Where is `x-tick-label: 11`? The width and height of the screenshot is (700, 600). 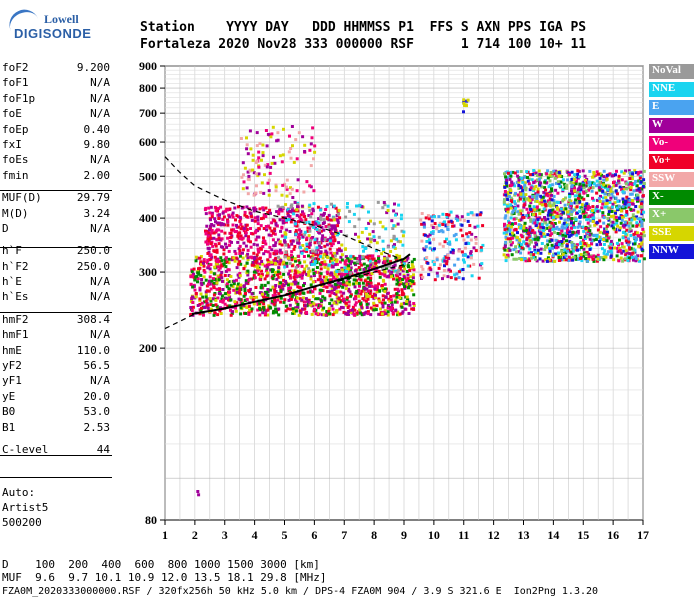
x-tick-label: 11 is located at coordinates (463, 535).